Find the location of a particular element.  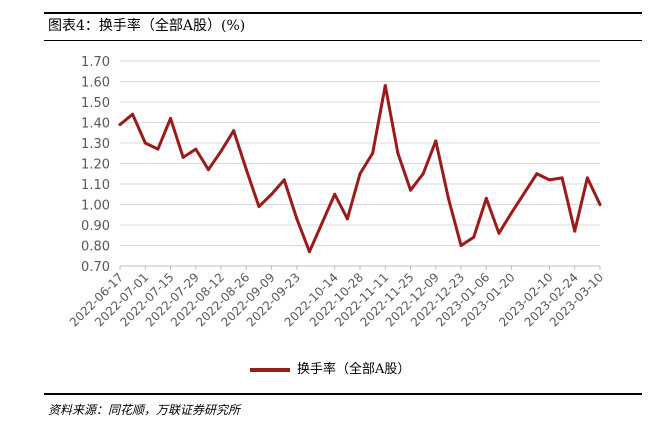

y-tick-label: 1.10 is located at coordinates (95, 185).